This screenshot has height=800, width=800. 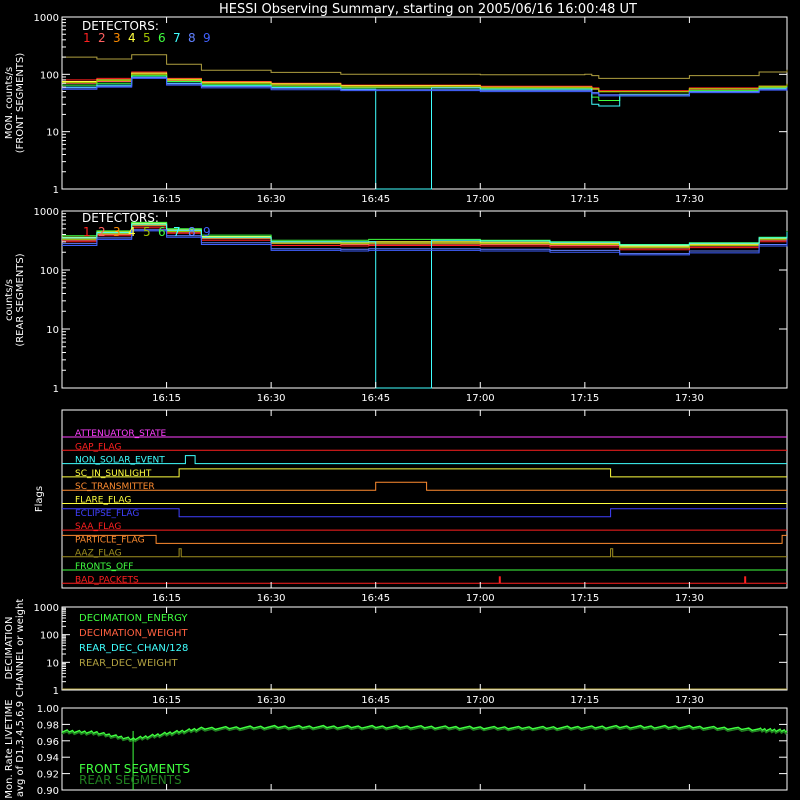 What do you see at coordinates (134, 769) in the screenshot?
I see `livetime-legend-label: FRONT SEGMENTS` at bounding box center [134, 769].